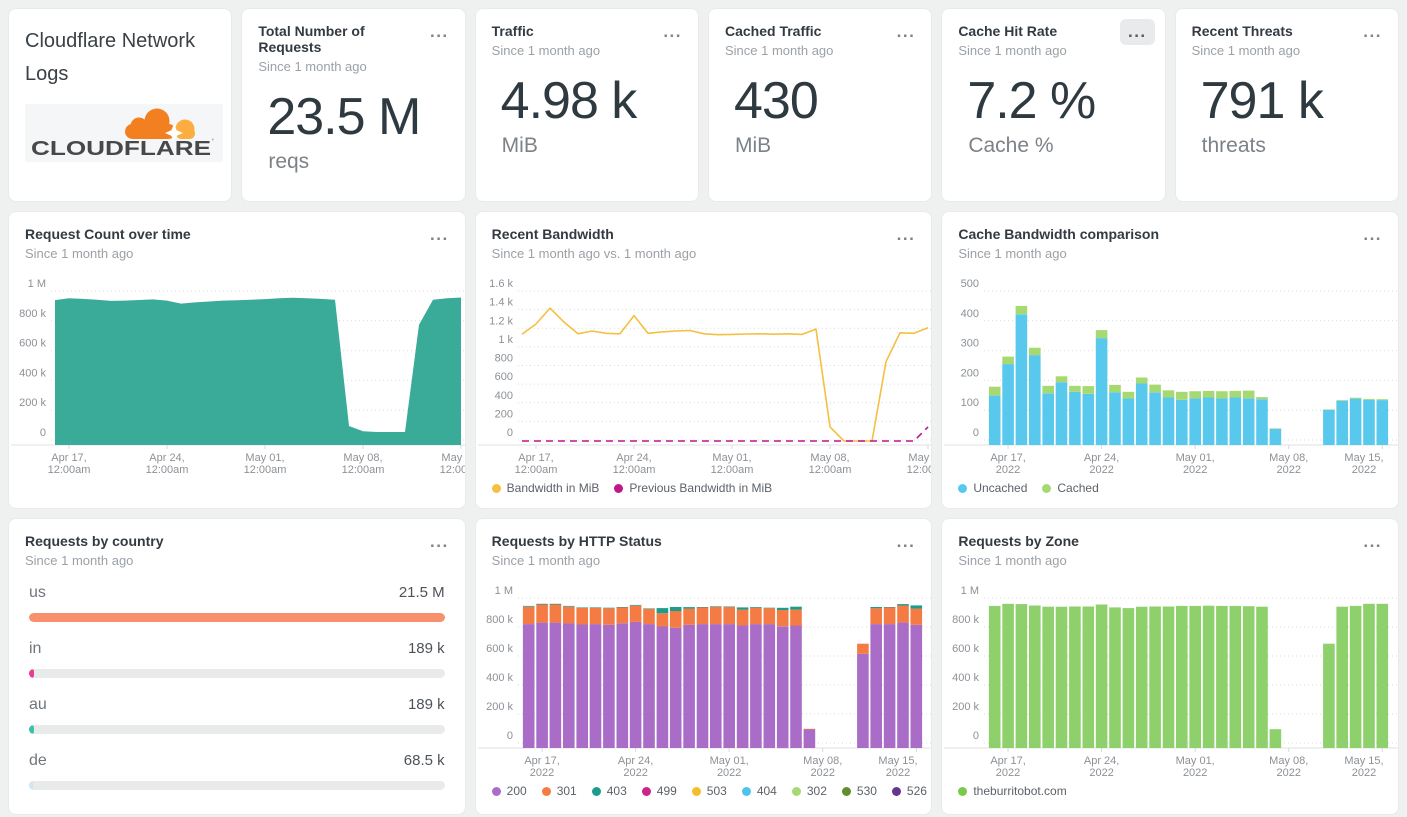 This screenshot has width=1407, height=817. Describe the element at coordinates (709, 791) in the screenshot. I see `legend-item-503: 503` at that location.